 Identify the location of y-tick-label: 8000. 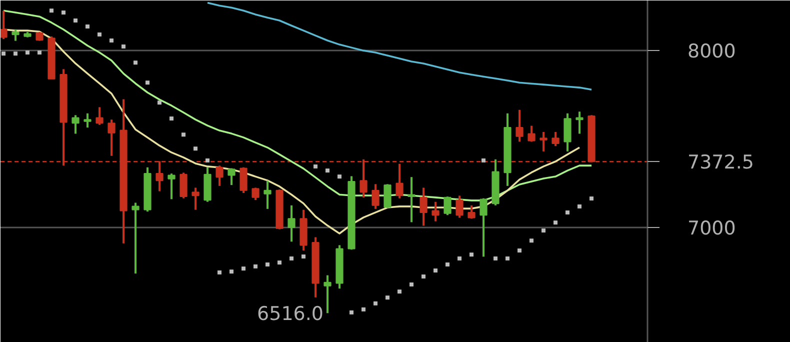
(712, 51).